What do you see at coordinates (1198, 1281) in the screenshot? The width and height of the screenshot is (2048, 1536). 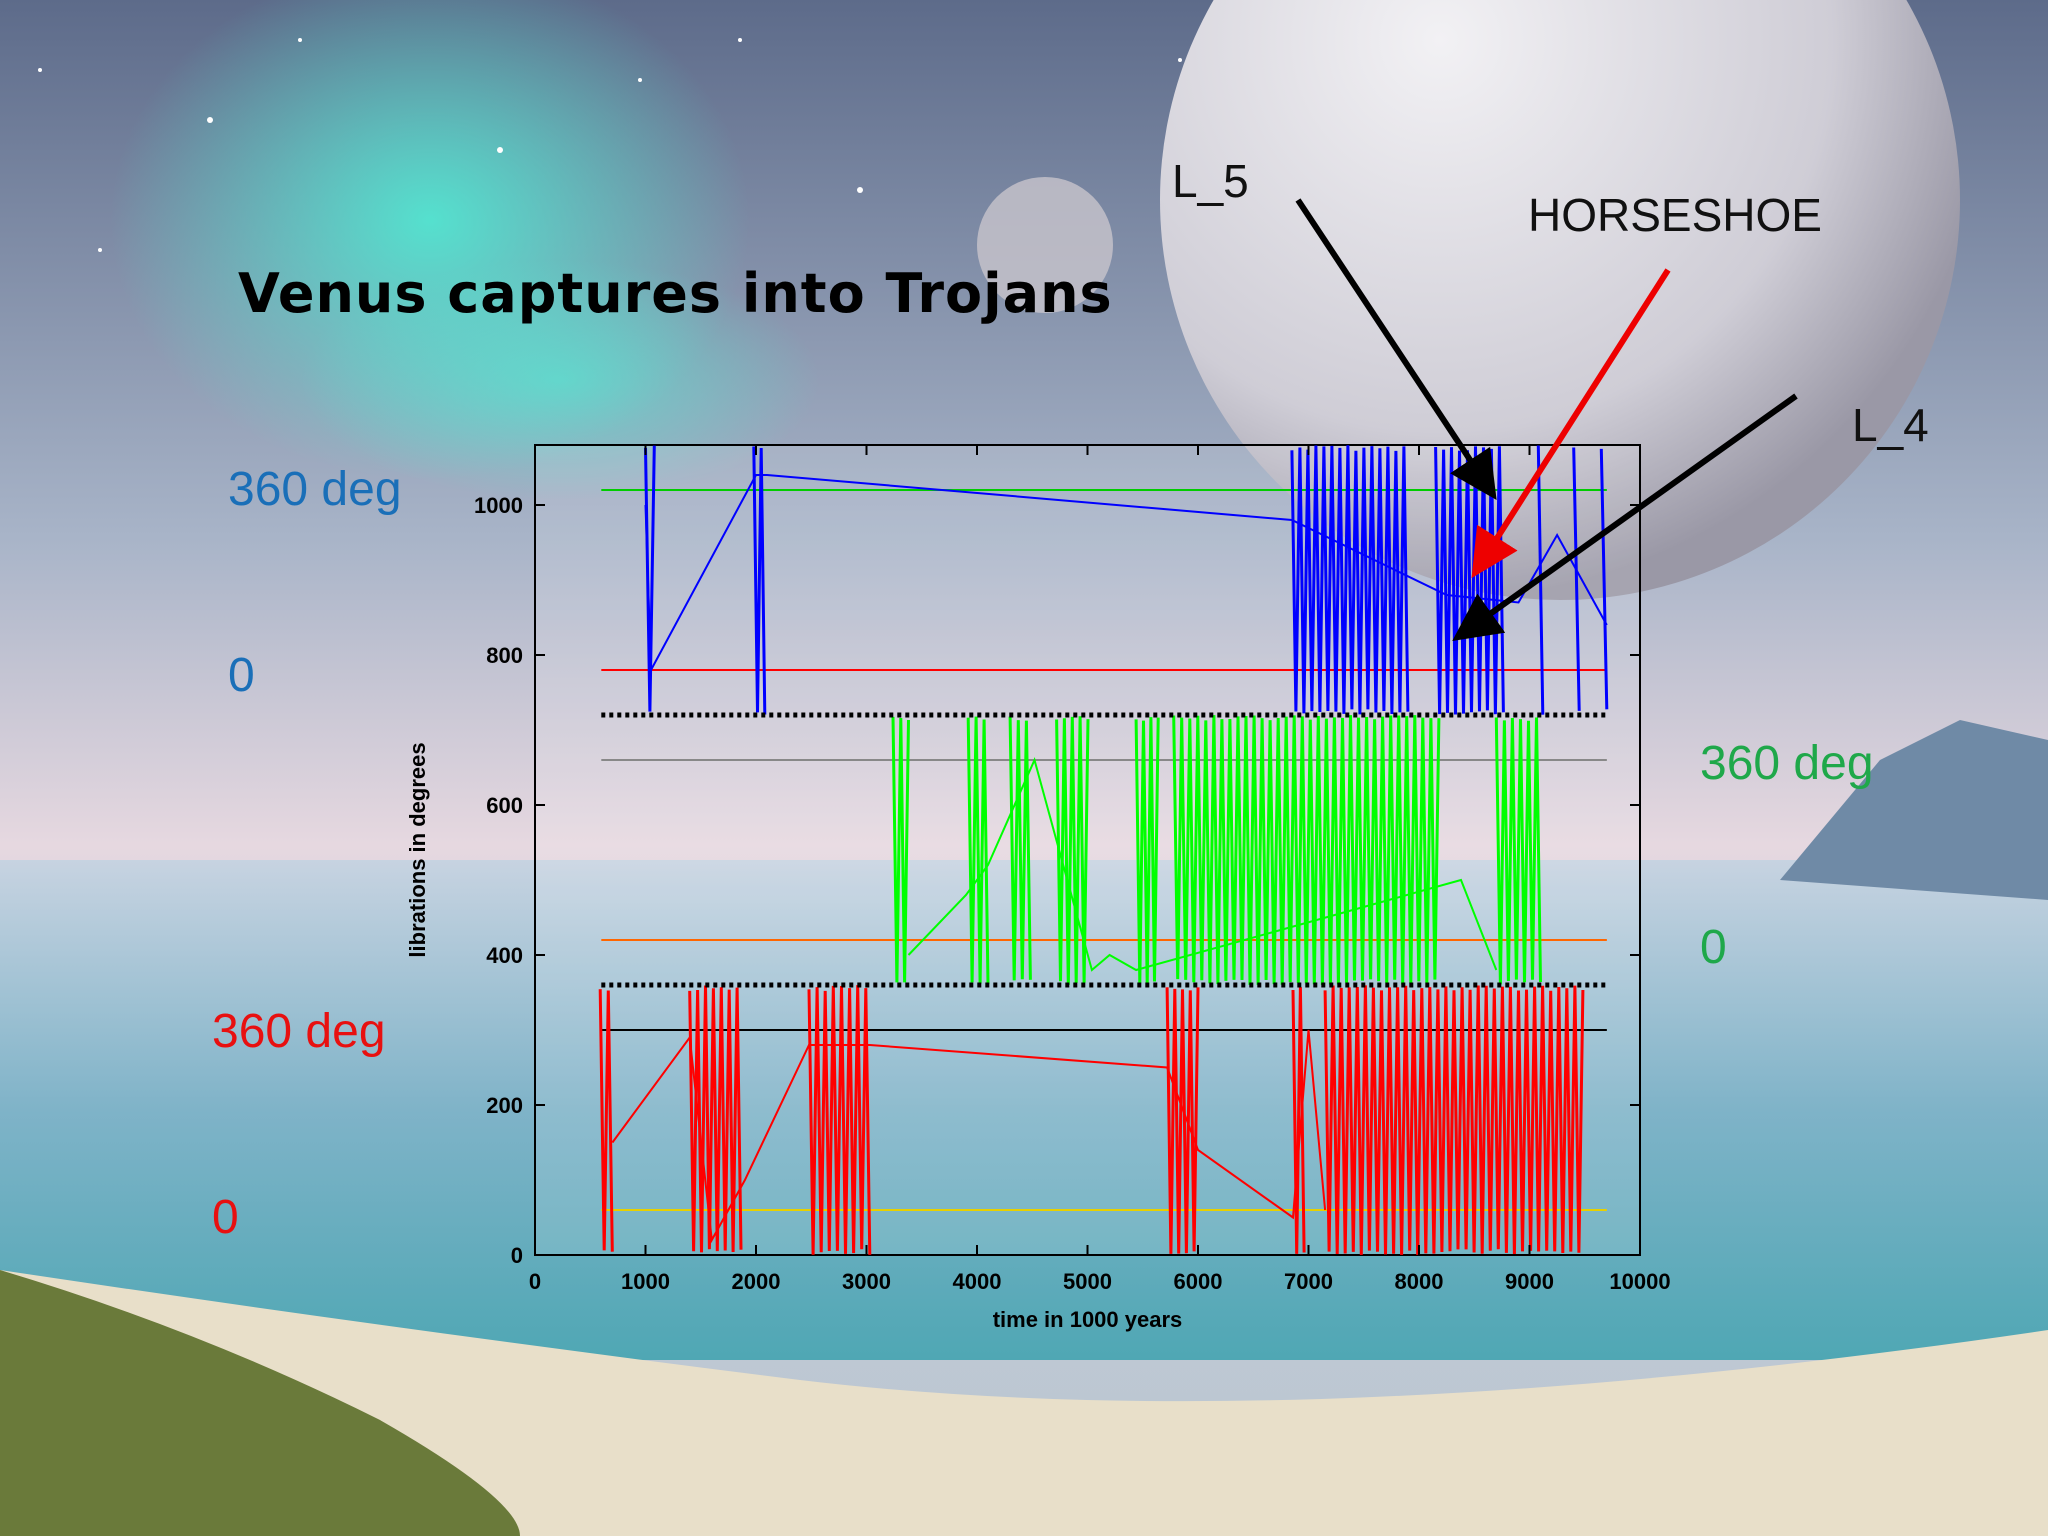 I see `x-tick-label: 6000` at bounding box center [1198, 1281].